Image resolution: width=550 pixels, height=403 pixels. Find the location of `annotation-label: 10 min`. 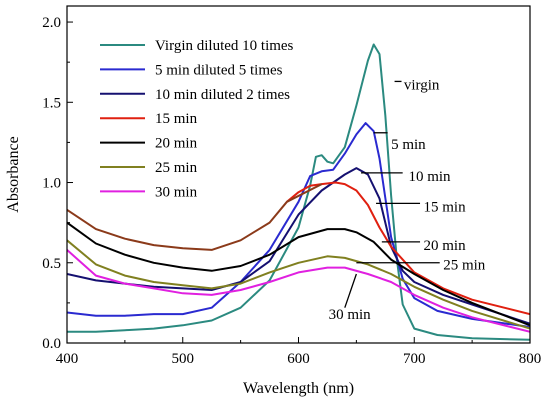

annotation-label: 10 min is located at coordinates (429, 177).